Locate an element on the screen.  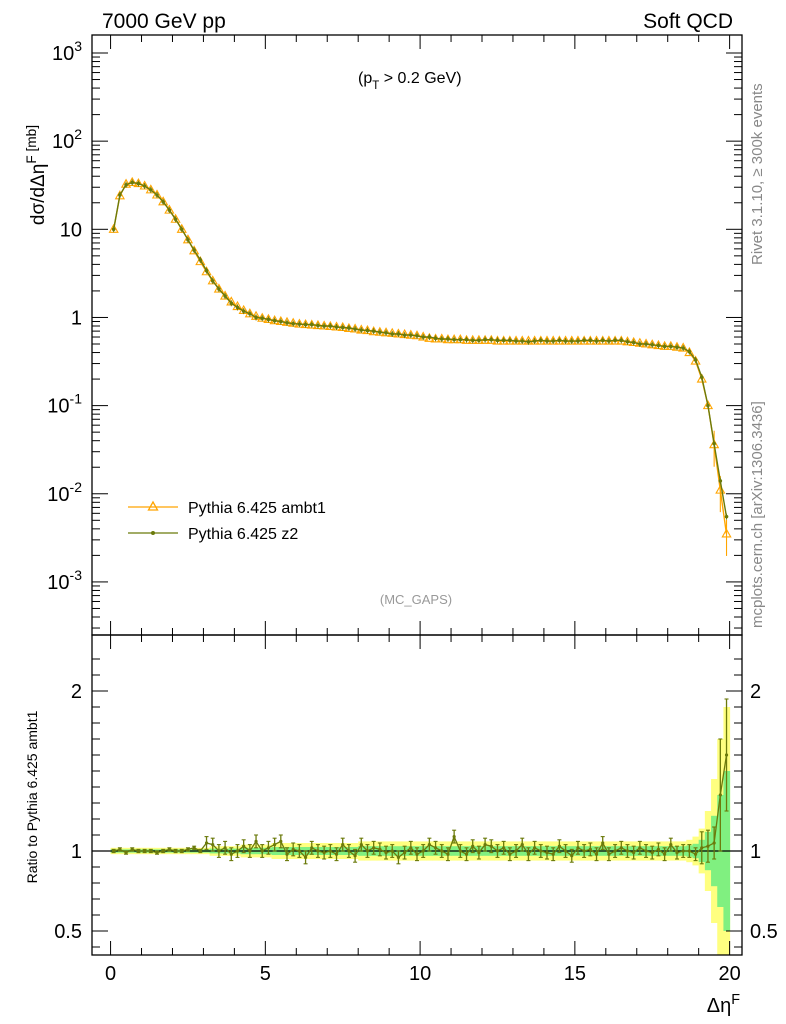
pt-cut-annotation: (pT > 0.2 GeV) is located at coordinates (410, 81).